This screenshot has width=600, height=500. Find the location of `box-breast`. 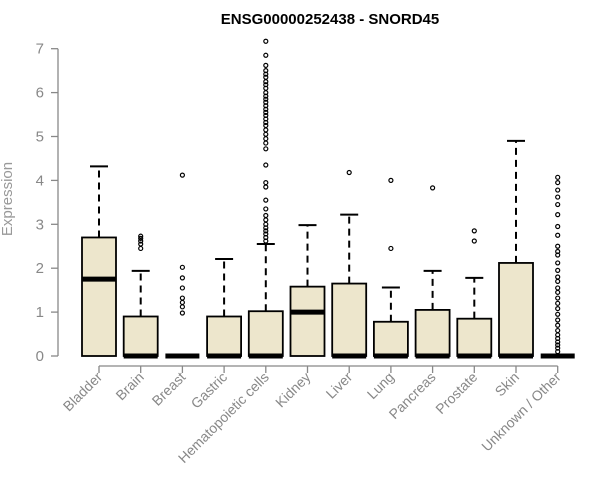

box-breast is located at coordinates (182, 265).